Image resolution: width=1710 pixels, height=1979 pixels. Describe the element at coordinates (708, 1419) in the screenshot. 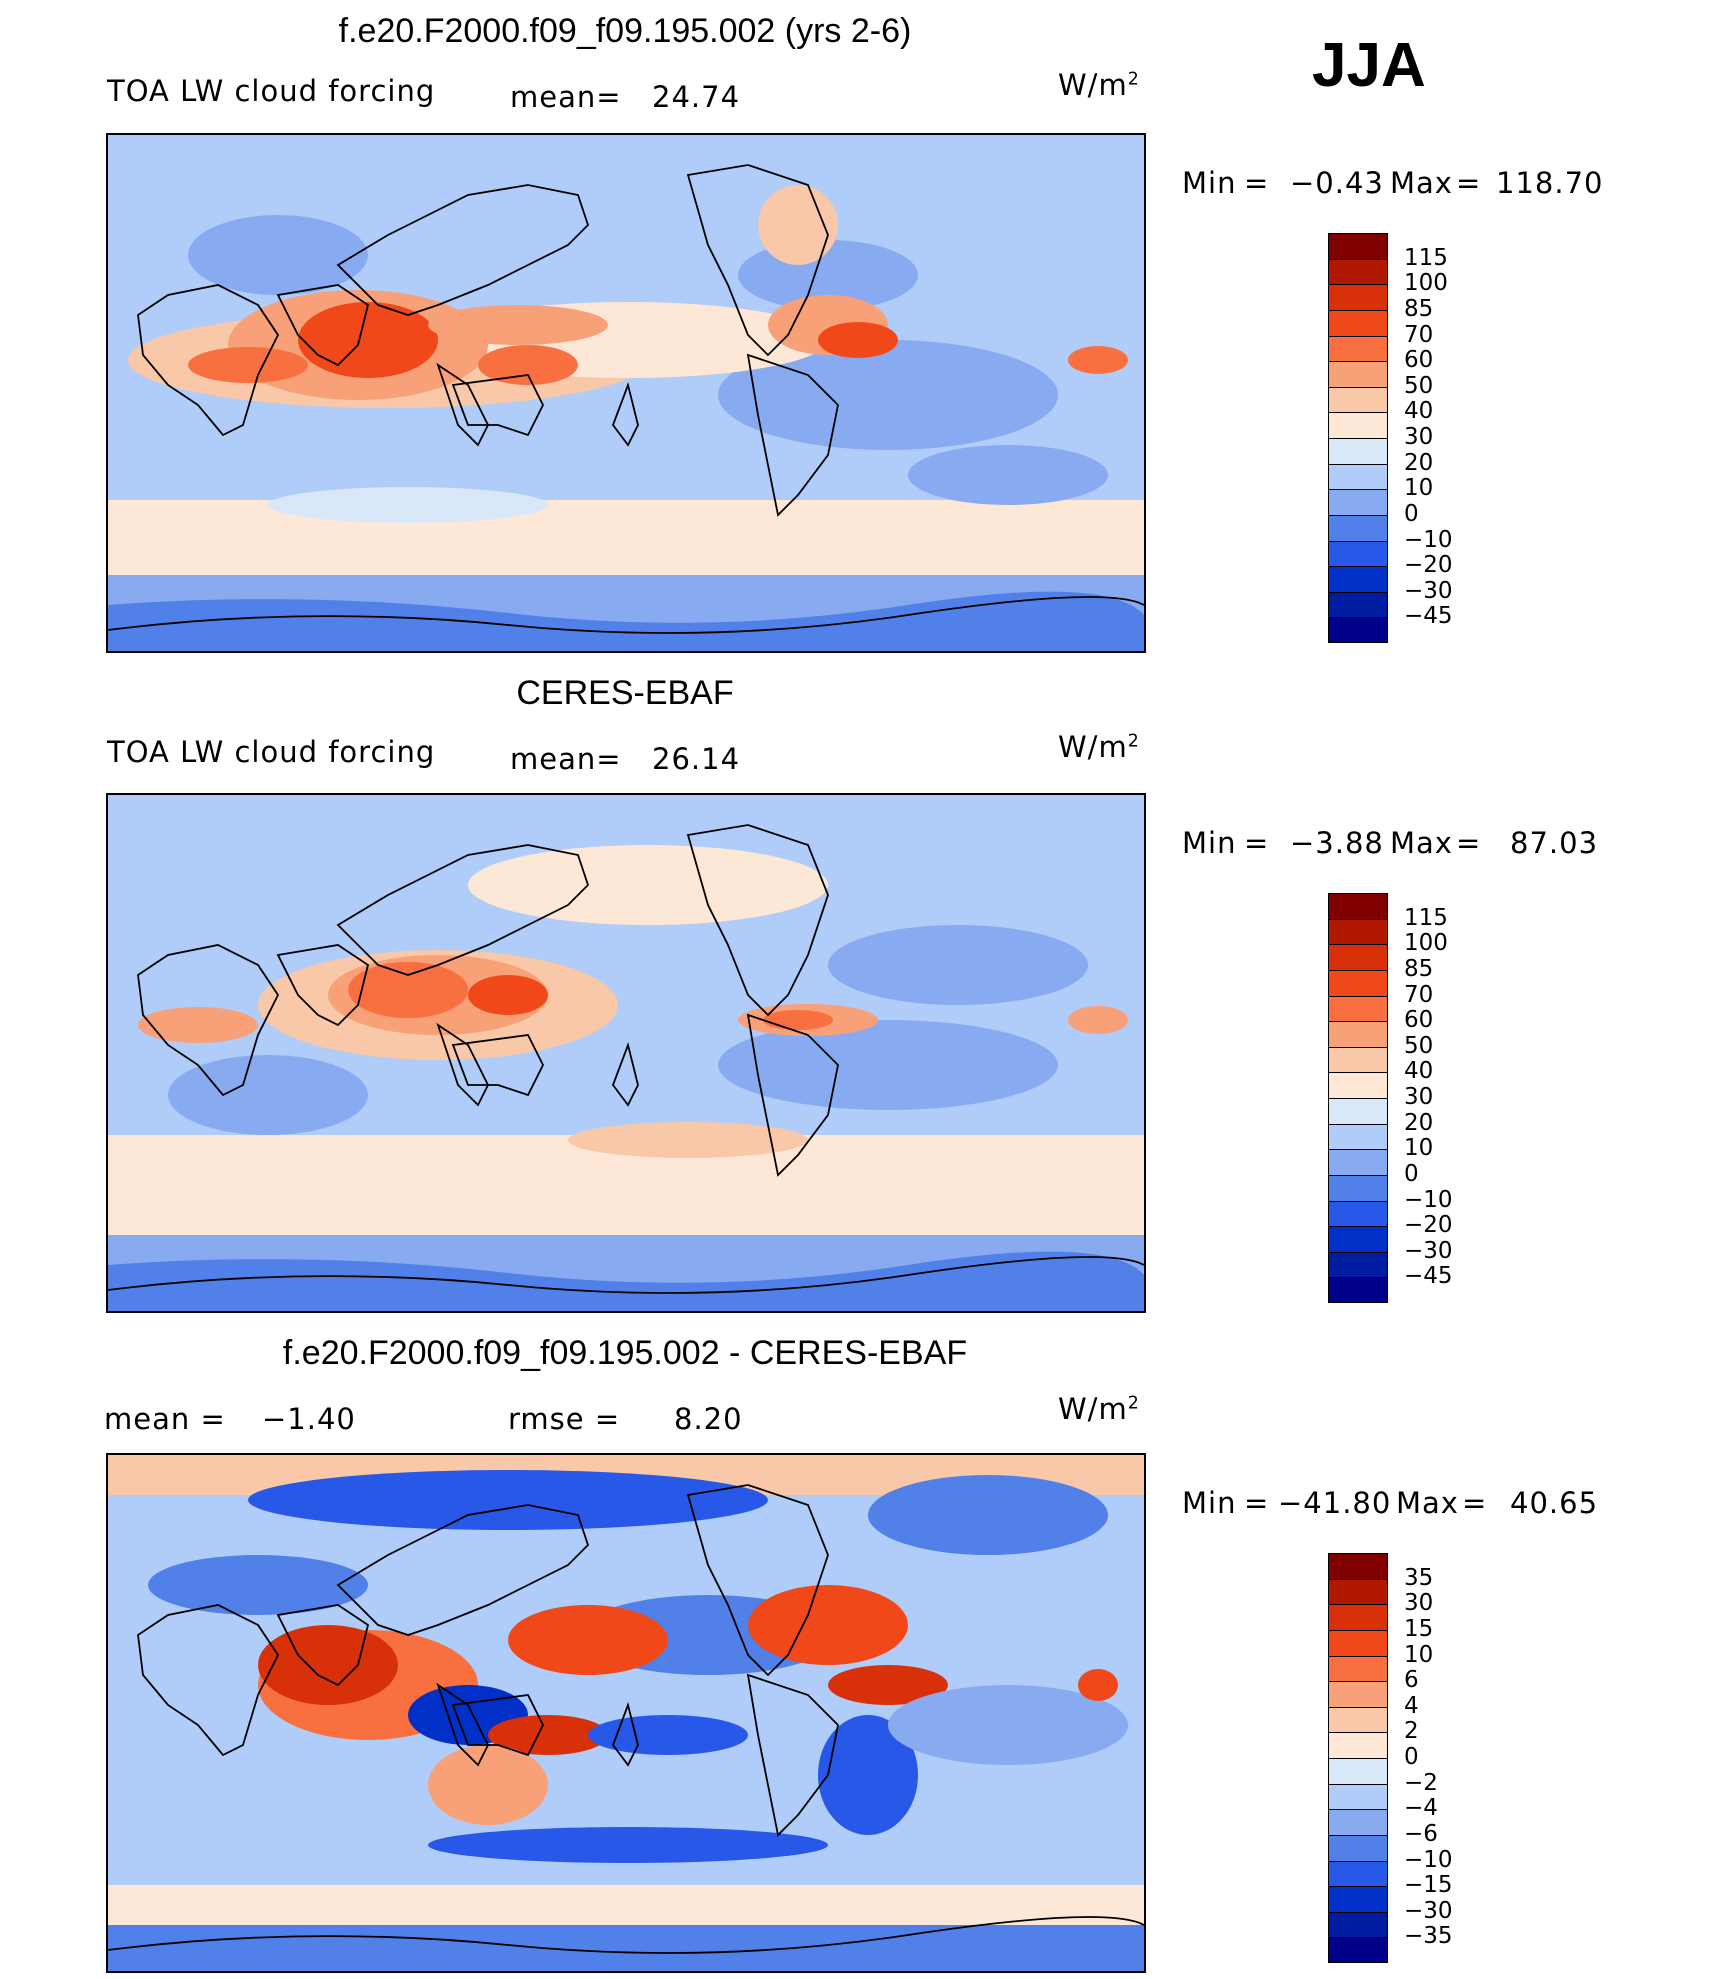

I see `panel3-rmse-value: 8.20` at that location.